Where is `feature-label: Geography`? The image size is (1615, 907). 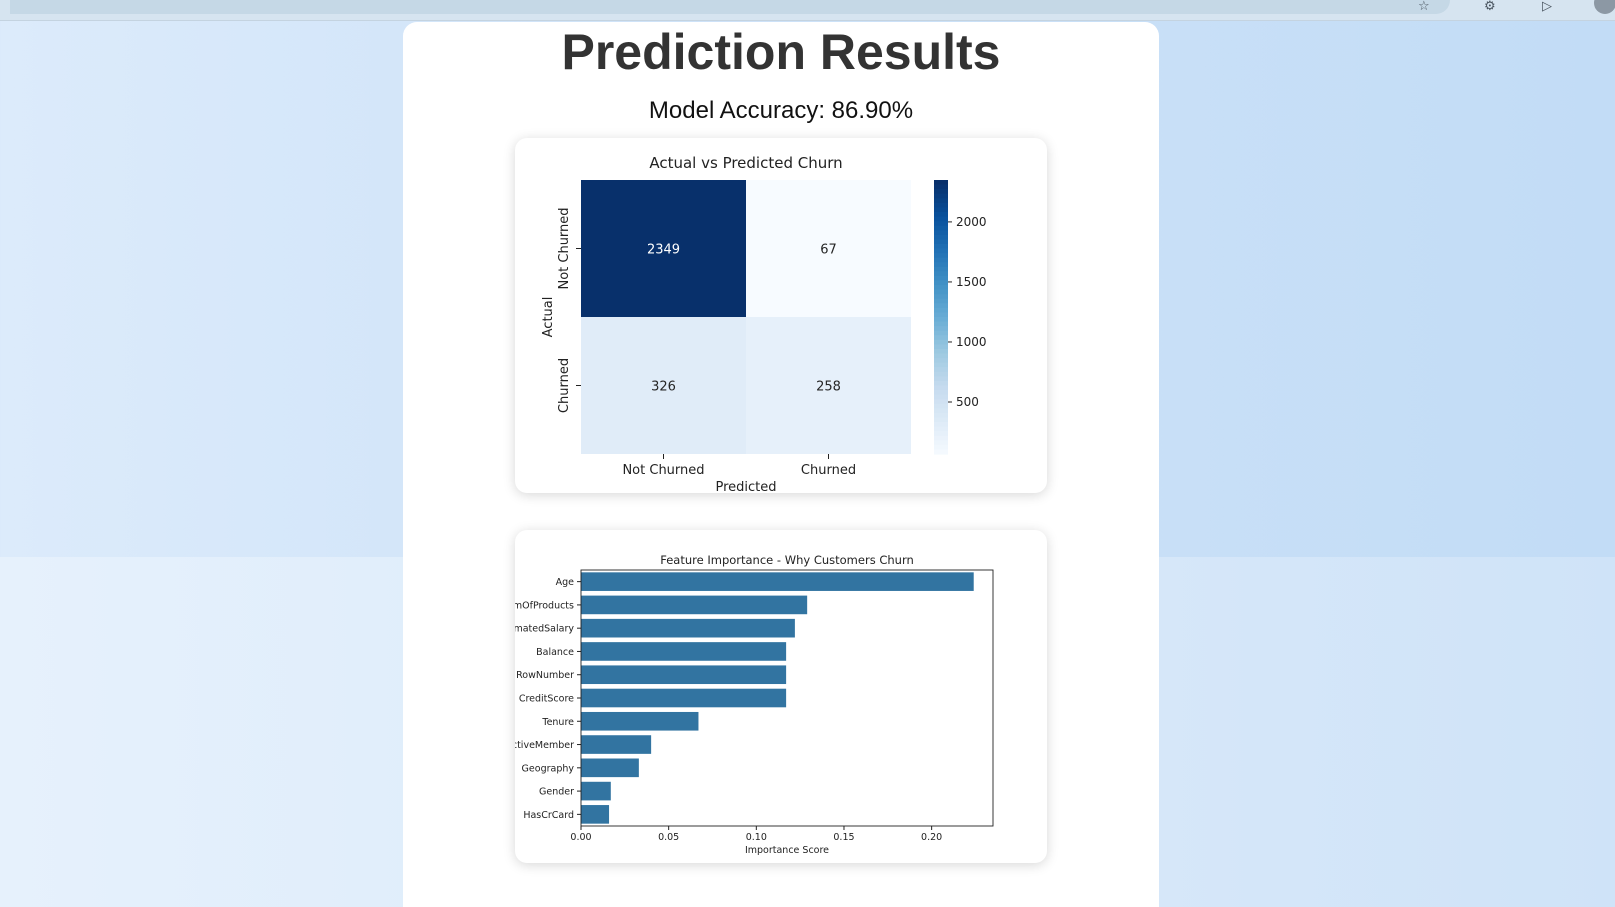 feature-label: Geography is located at coordinates (548, 768).